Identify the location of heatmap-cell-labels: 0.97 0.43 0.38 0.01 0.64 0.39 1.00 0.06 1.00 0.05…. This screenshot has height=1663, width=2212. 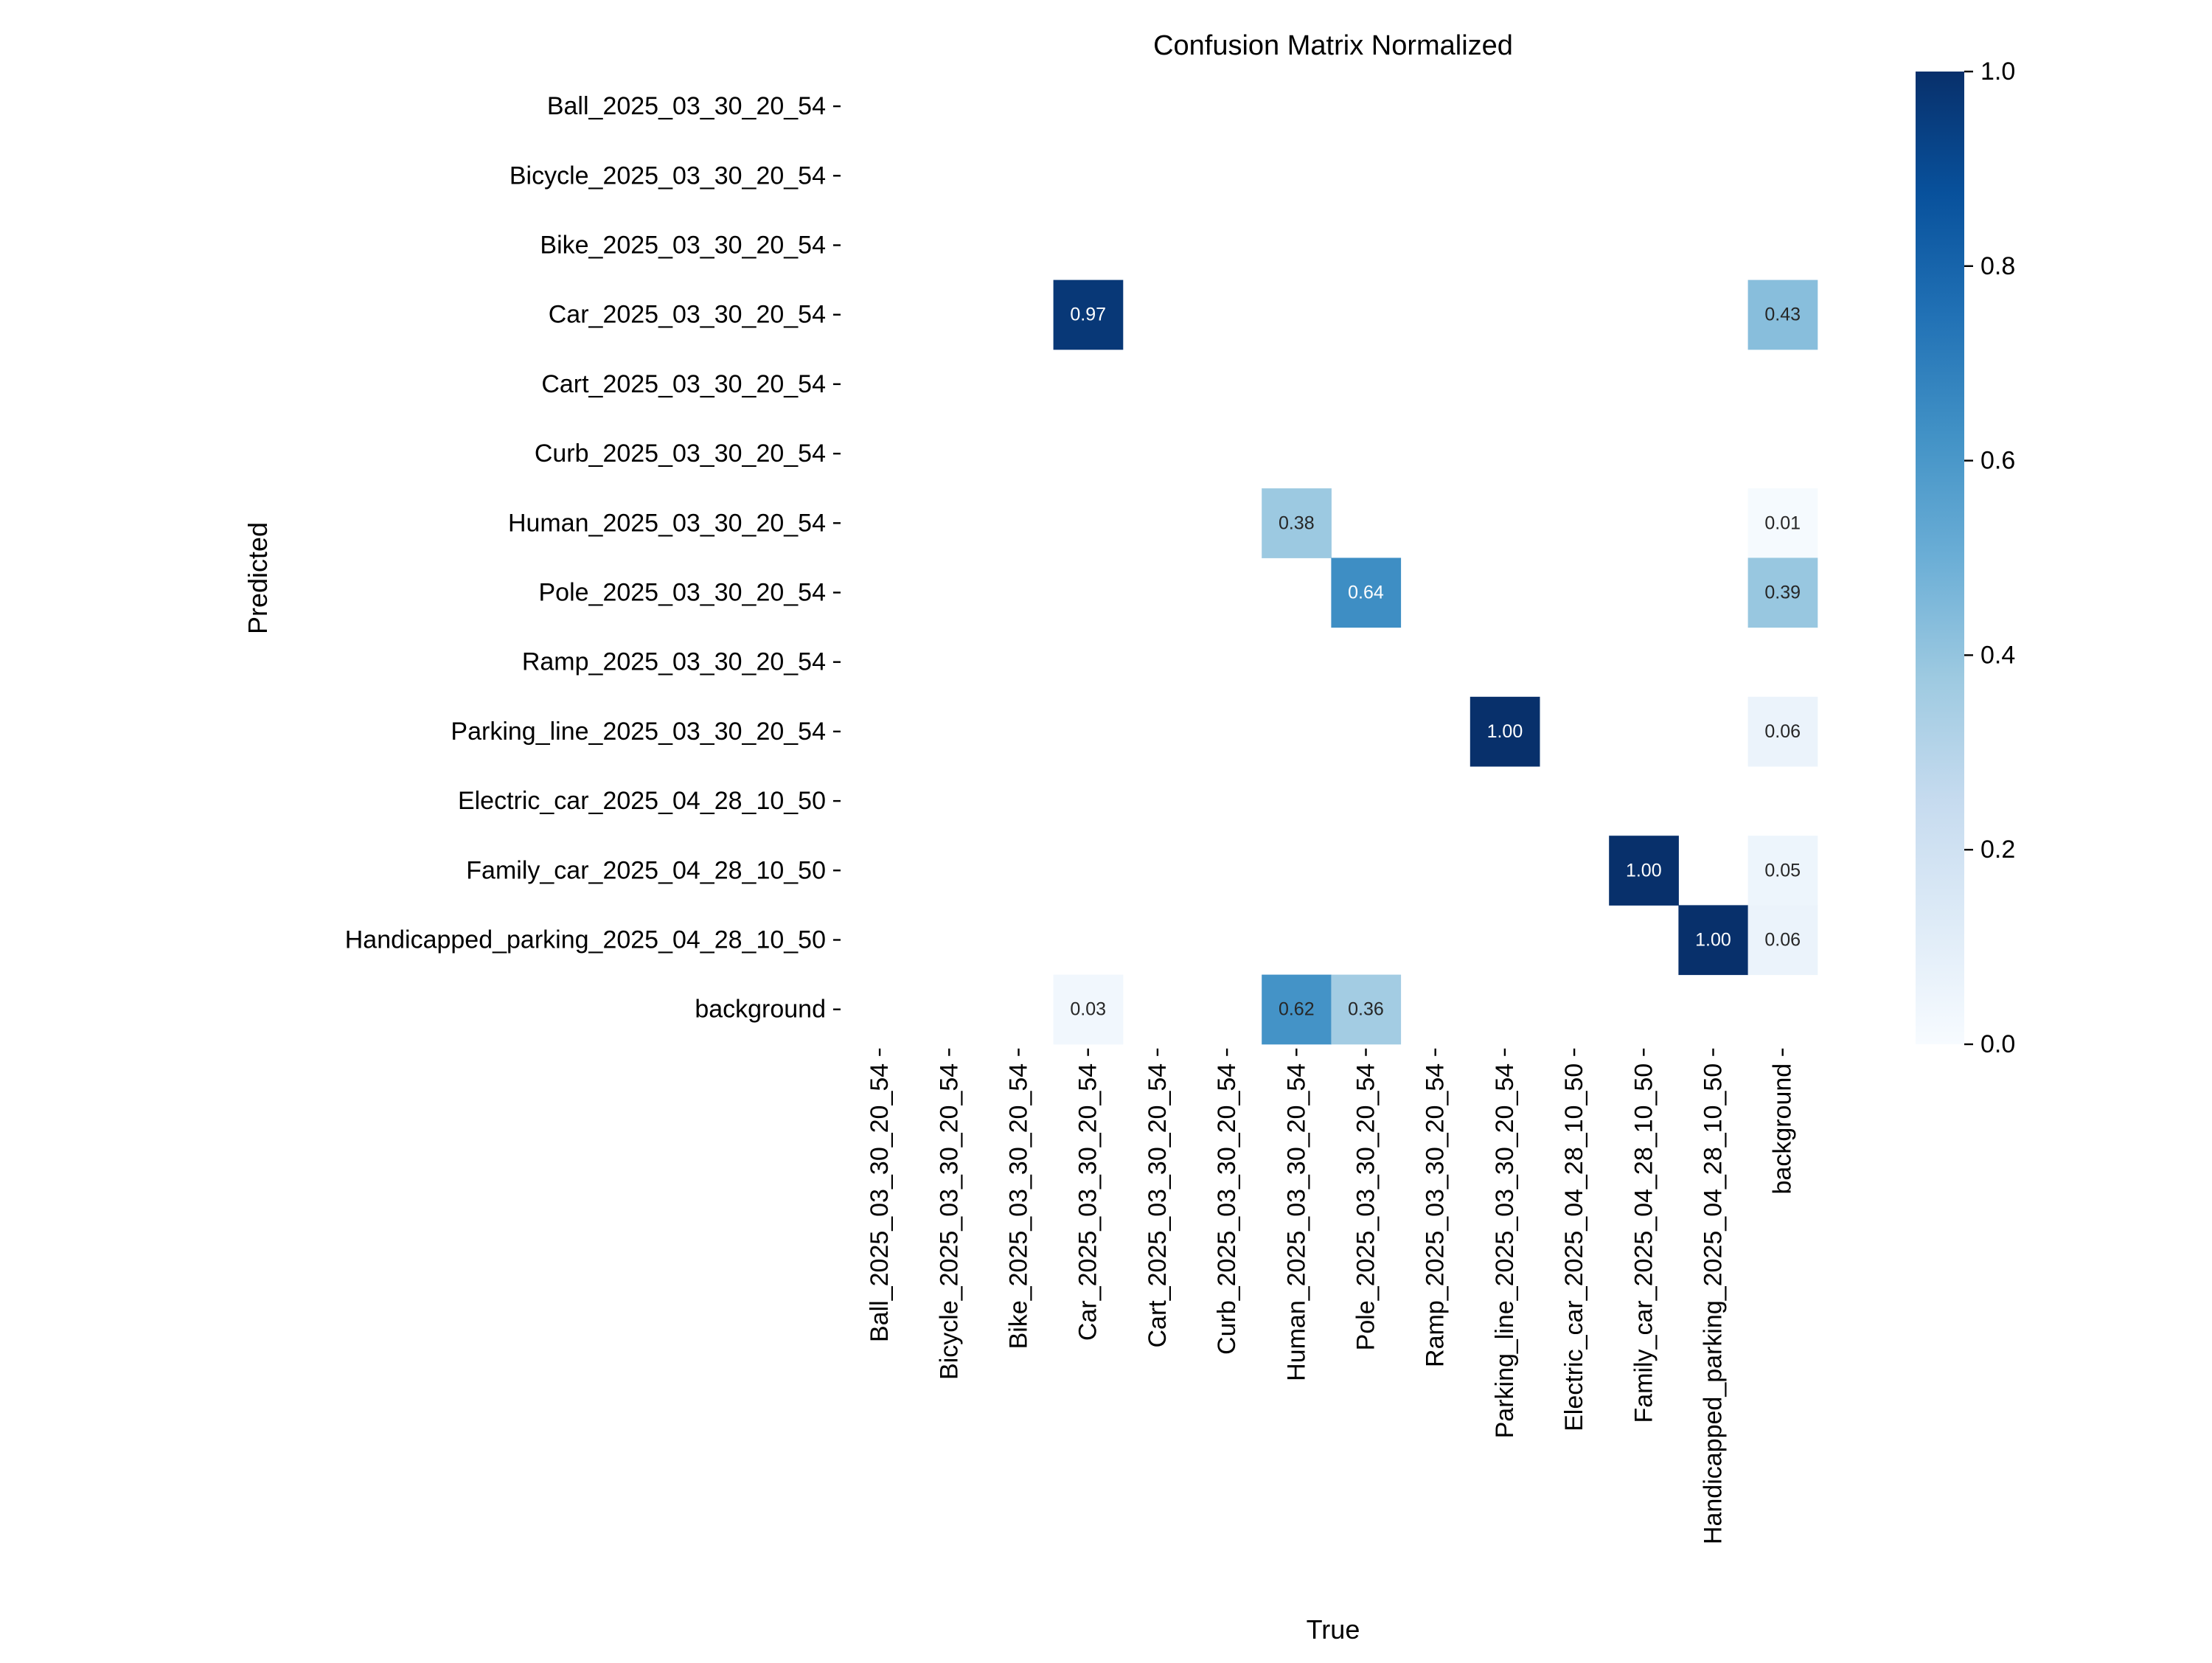
(1435, 662).